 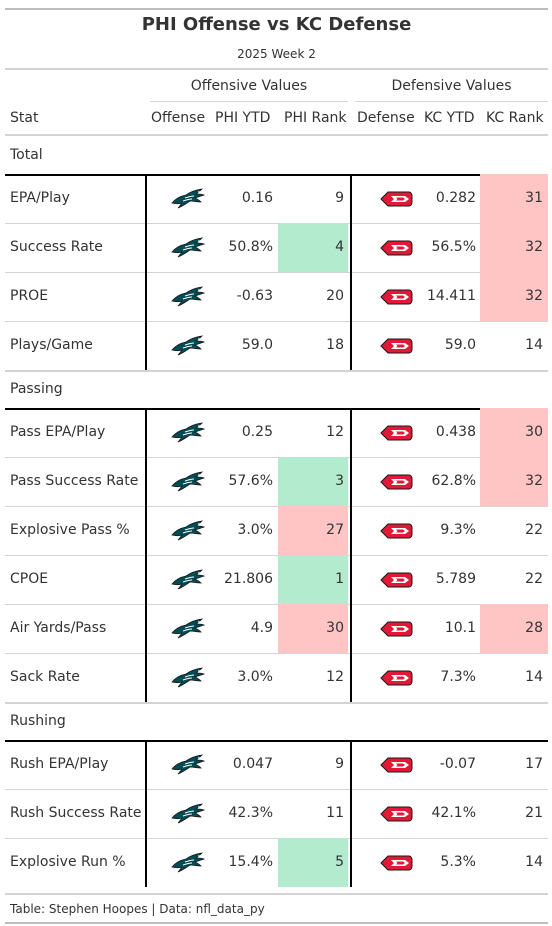 I want to click on spanner-offensive-values: Offensive Values, so click(x=249, y=86).